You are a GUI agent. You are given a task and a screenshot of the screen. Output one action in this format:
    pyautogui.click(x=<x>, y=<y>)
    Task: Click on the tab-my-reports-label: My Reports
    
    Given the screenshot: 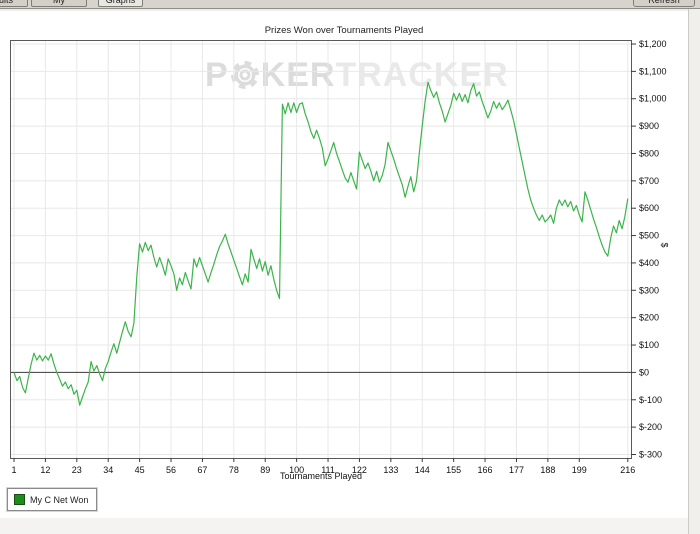 What is the action you would take?
    pyautogui.click(x=59, y=2)
    